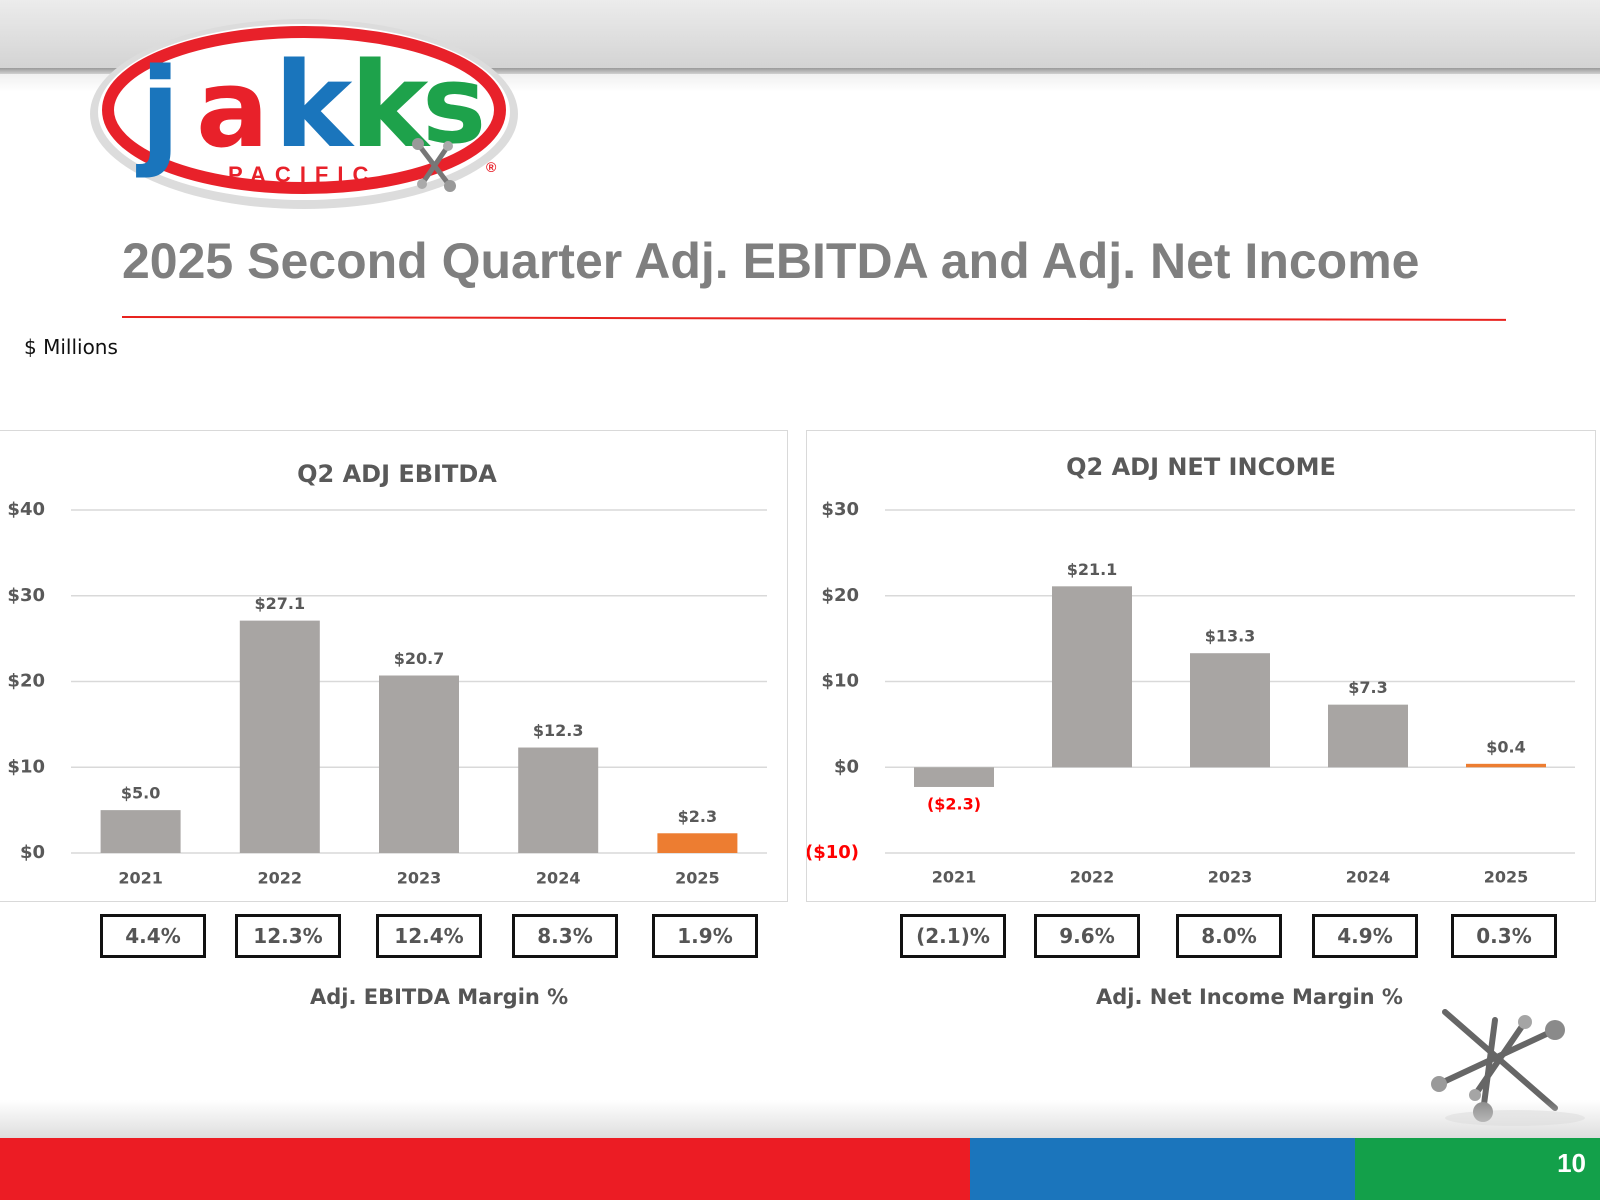  What do you see at coordinates (1504, 936) in the screenshot?
I see `margin-box: 0.3%` at bounding box center [1504, 936].